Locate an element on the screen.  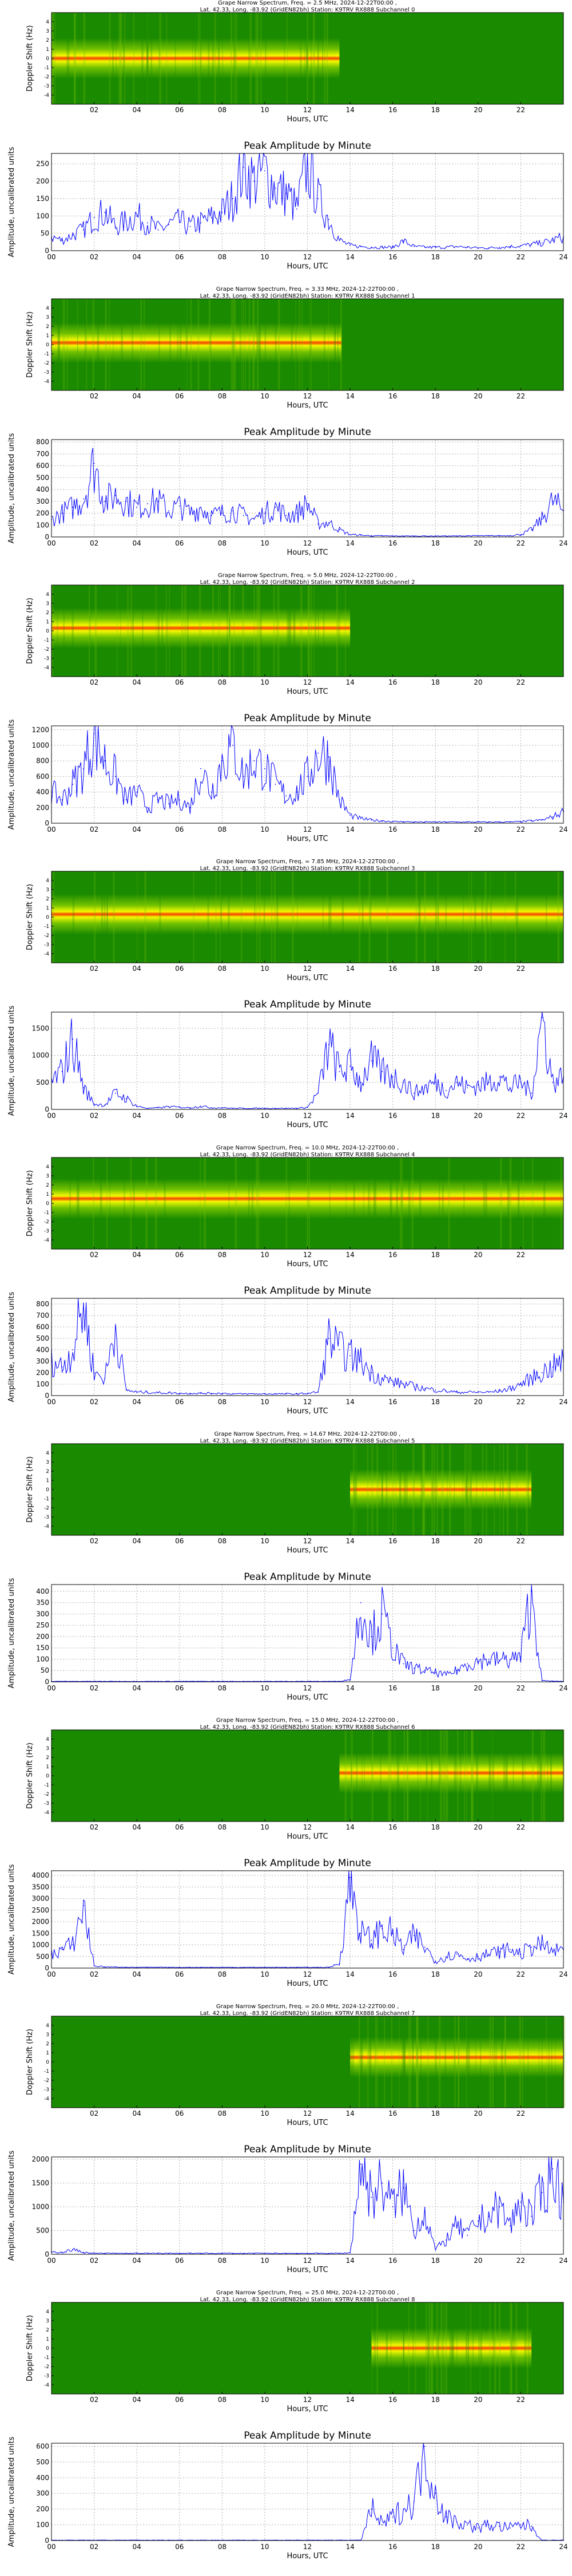
spectrum-ytick-label: 1 is located at coordinates (47, 1195).